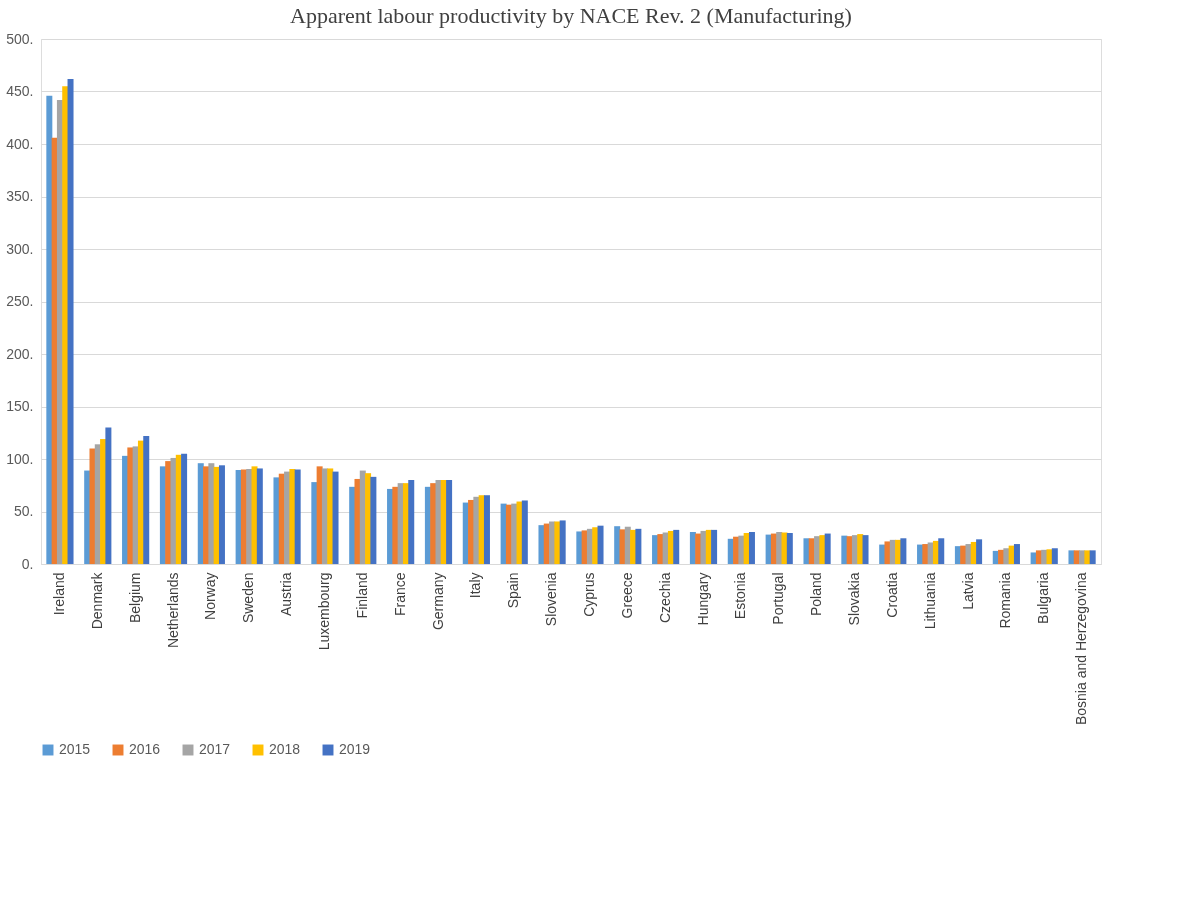 This screenshot has height=913, width=1178. What do you see at coordinates (248, 598) in the screenshot?
I see `x-tick-label: Sweden` at bounding box center [248, 598].